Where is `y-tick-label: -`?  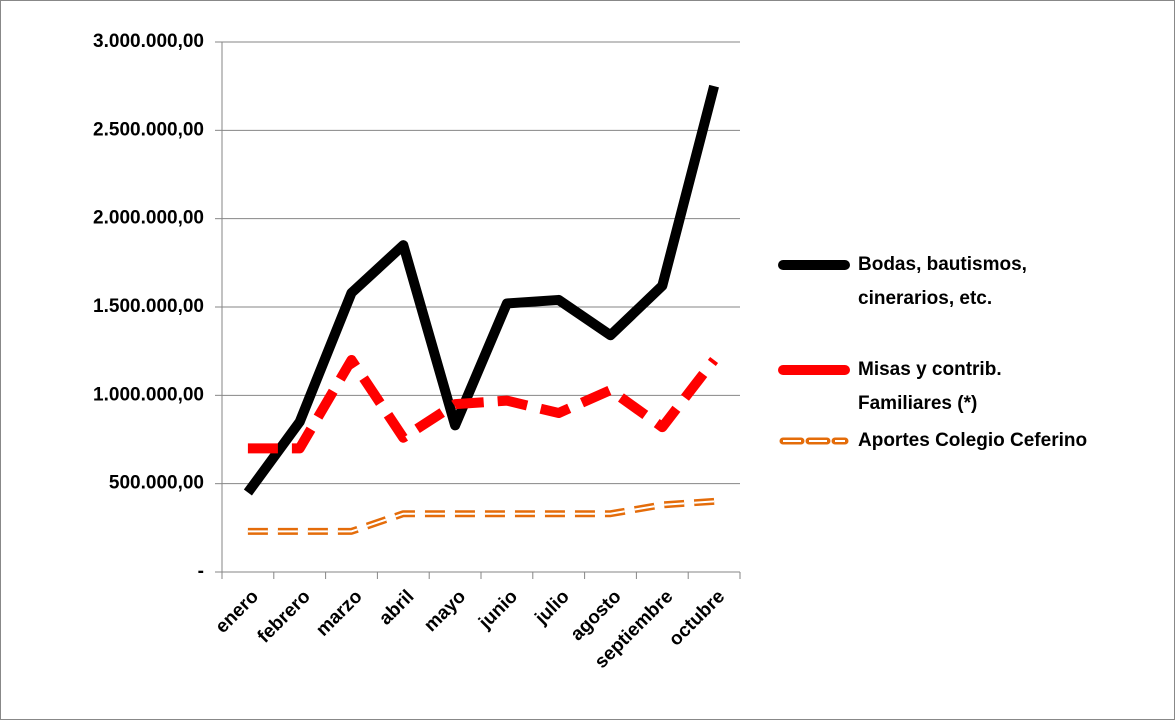 y-tick-label: - is located at coordinates (201, 571).